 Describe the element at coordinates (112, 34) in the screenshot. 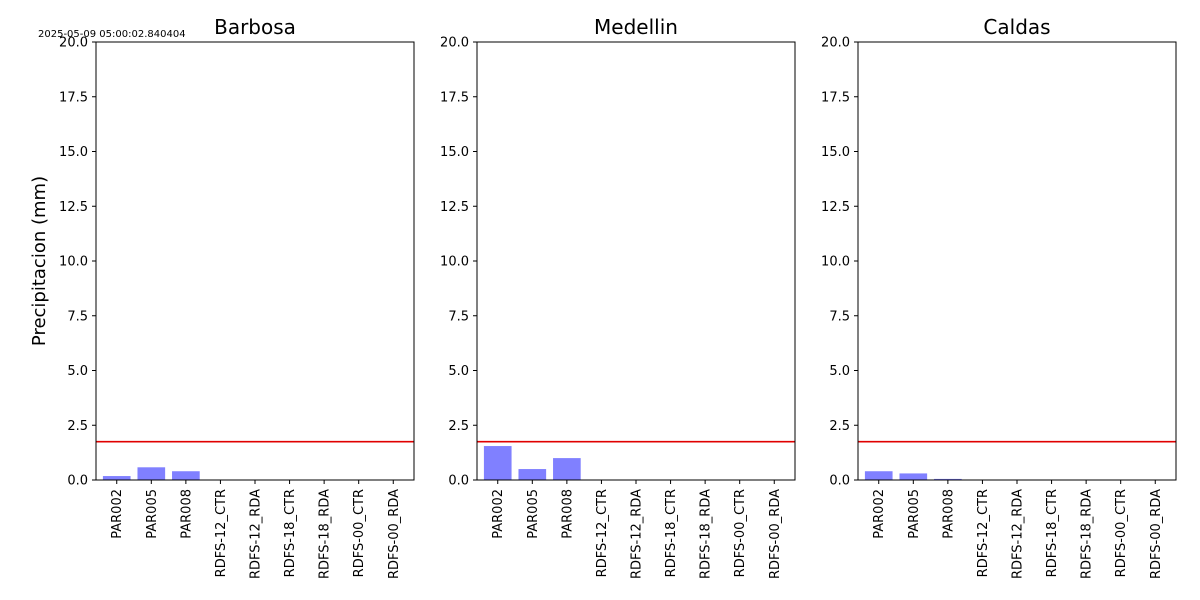

I see `timestamp-label: 2025-05-09 05:00:02.840404` at that location.